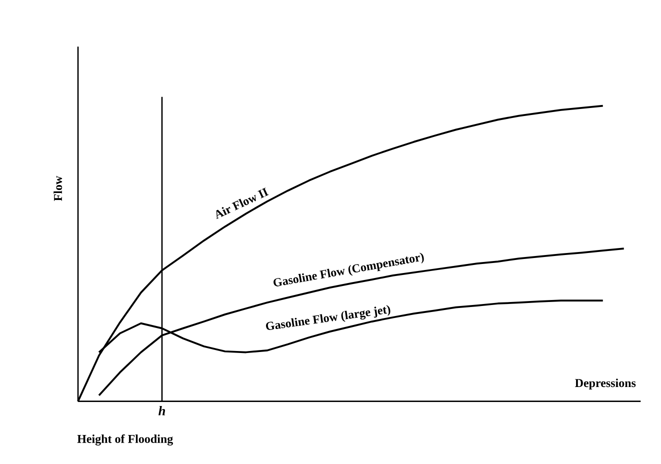 This screenshot has height=464, width=661. What do you see at coordinates (242, 204) in the screenshot?
I see `text: Air Flow II` at bounding box center [242, 204].